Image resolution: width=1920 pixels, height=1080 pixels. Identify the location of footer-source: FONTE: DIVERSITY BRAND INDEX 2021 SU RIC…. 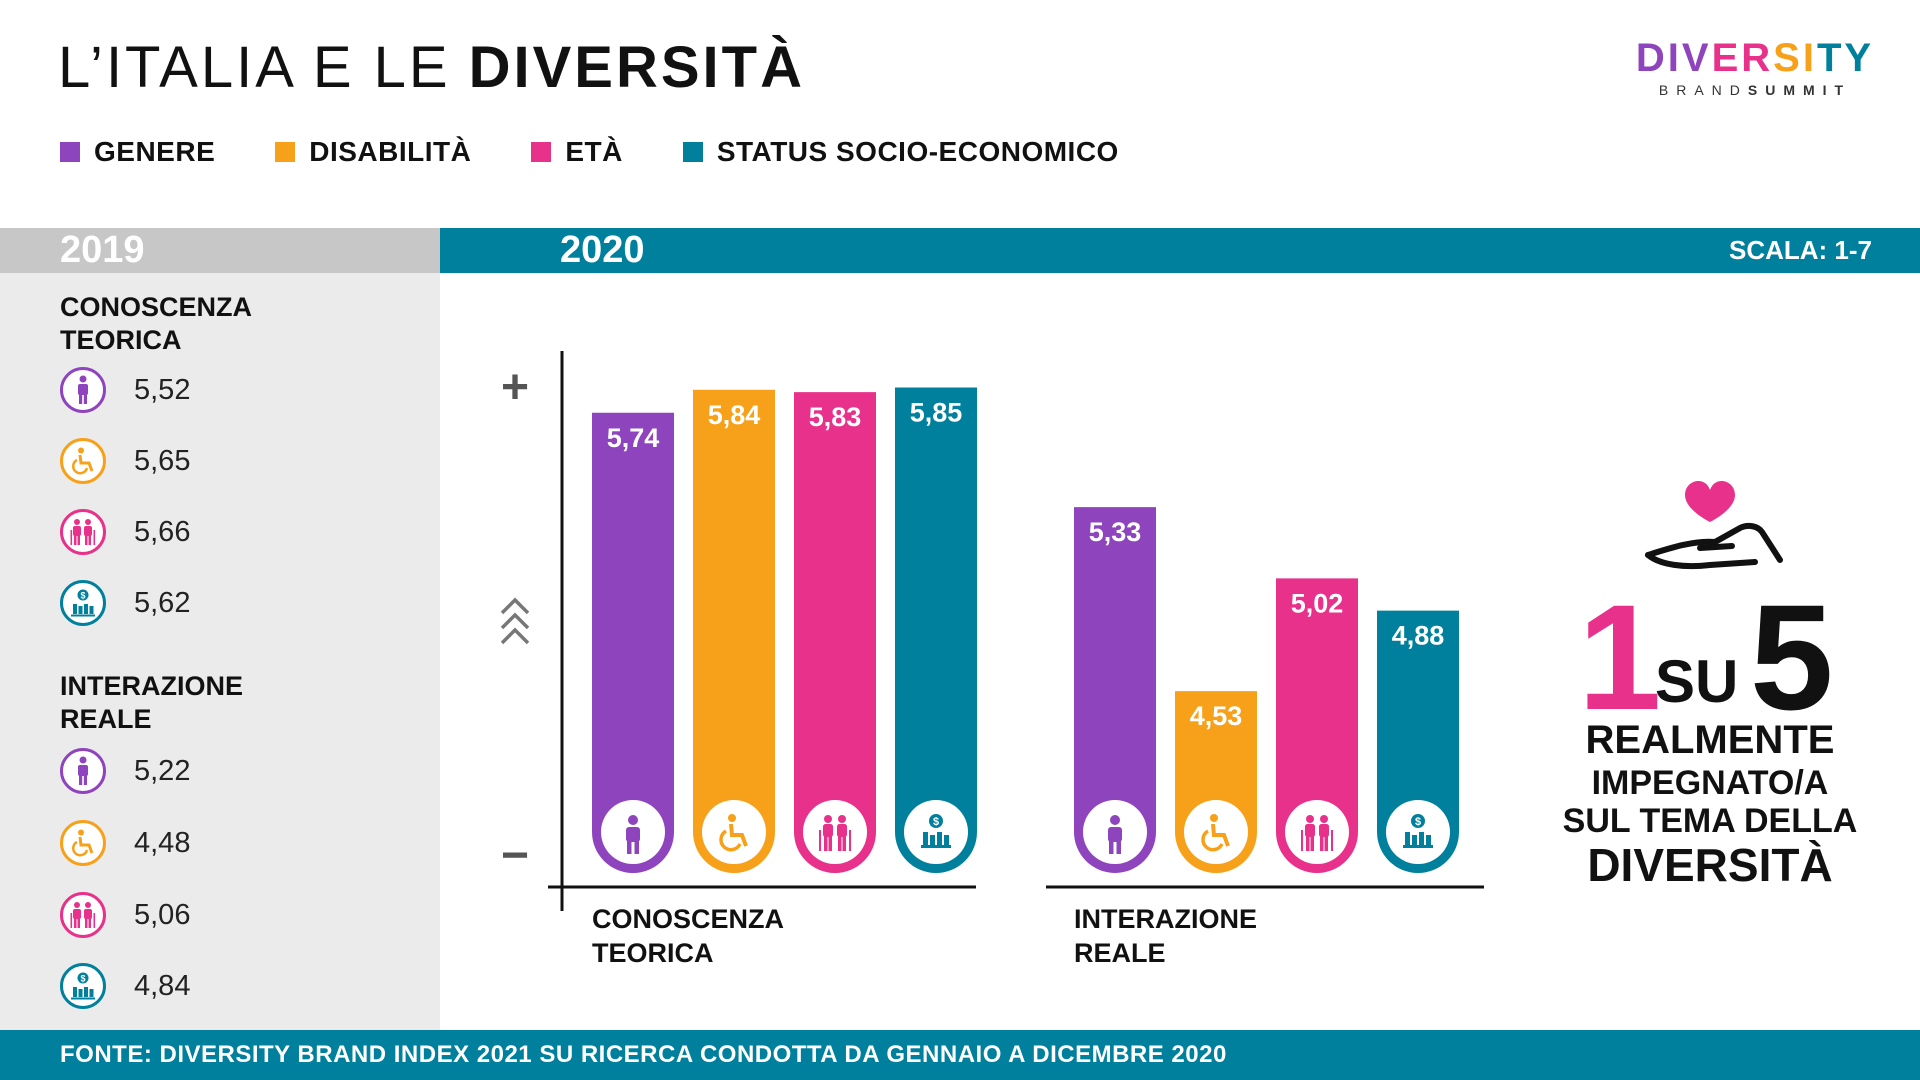
(960, 1055).